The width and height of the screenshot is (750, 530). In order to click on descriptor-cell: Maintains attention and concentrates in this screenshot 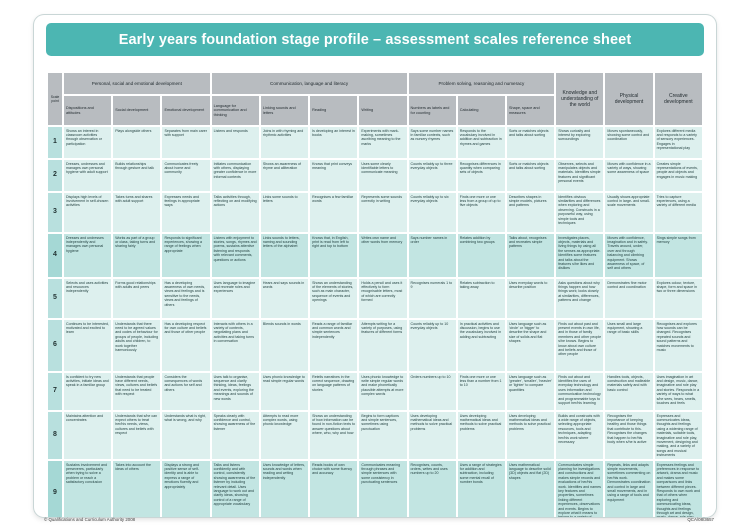, I will do `click(88, 436)`.